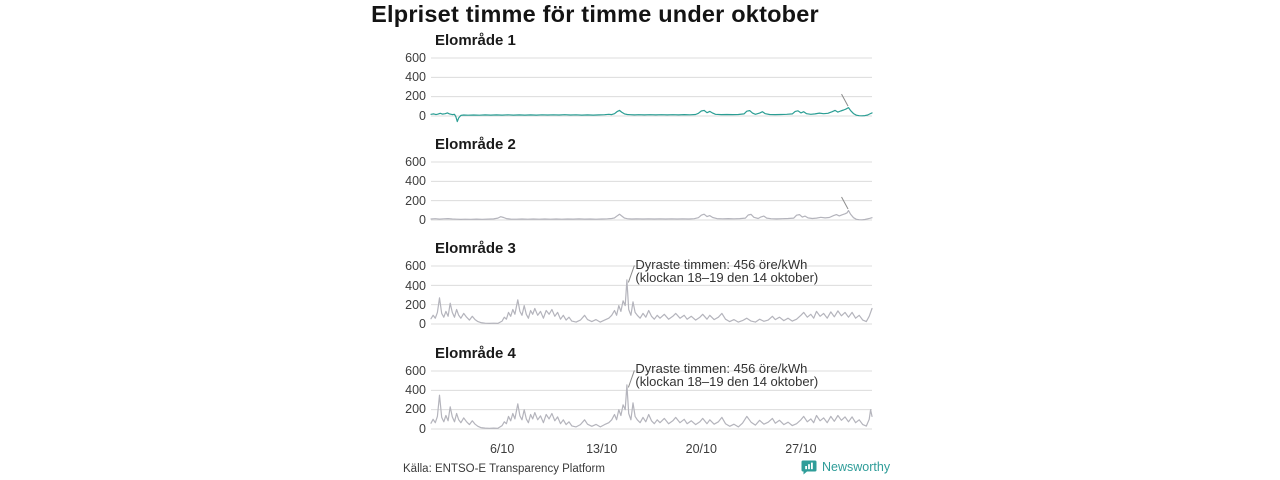 Image resolution: width=1280 pixels, height=480 pixels. What do you see at coordinates (809, 467) in the screenshot?
I see `bar-chart-speech-bubble-icon` at bounding box center [809, 467].